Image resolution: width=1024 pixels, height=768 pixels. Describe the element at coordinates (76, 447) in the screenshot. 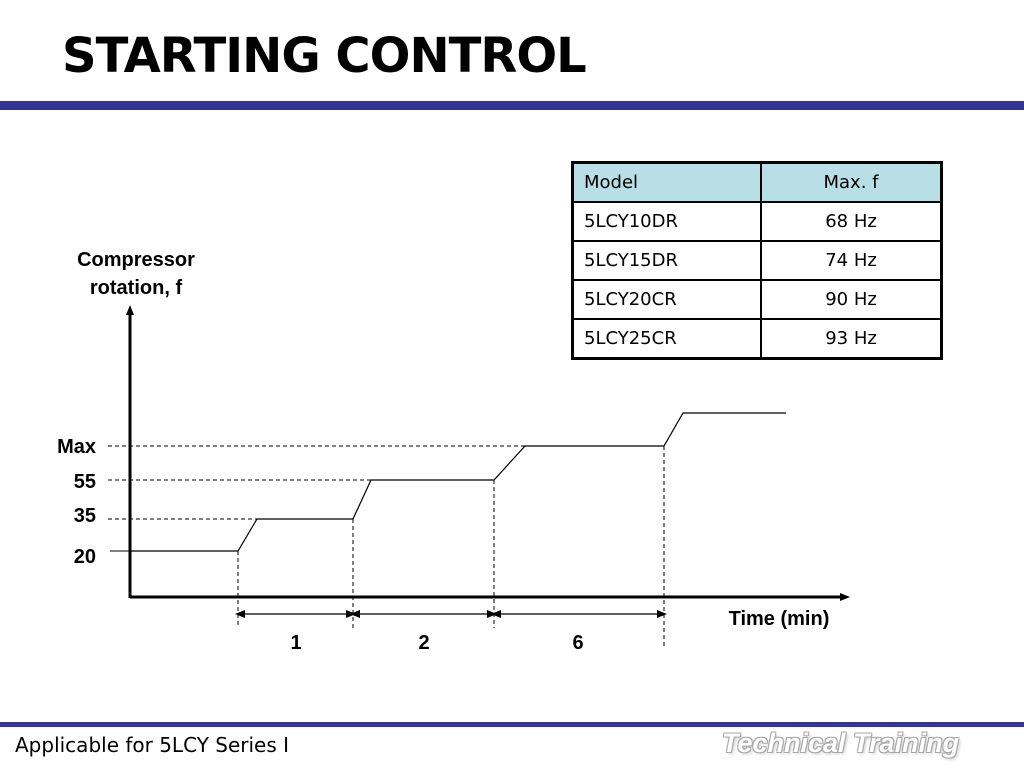

I see `level-label-max: Max` at that location.